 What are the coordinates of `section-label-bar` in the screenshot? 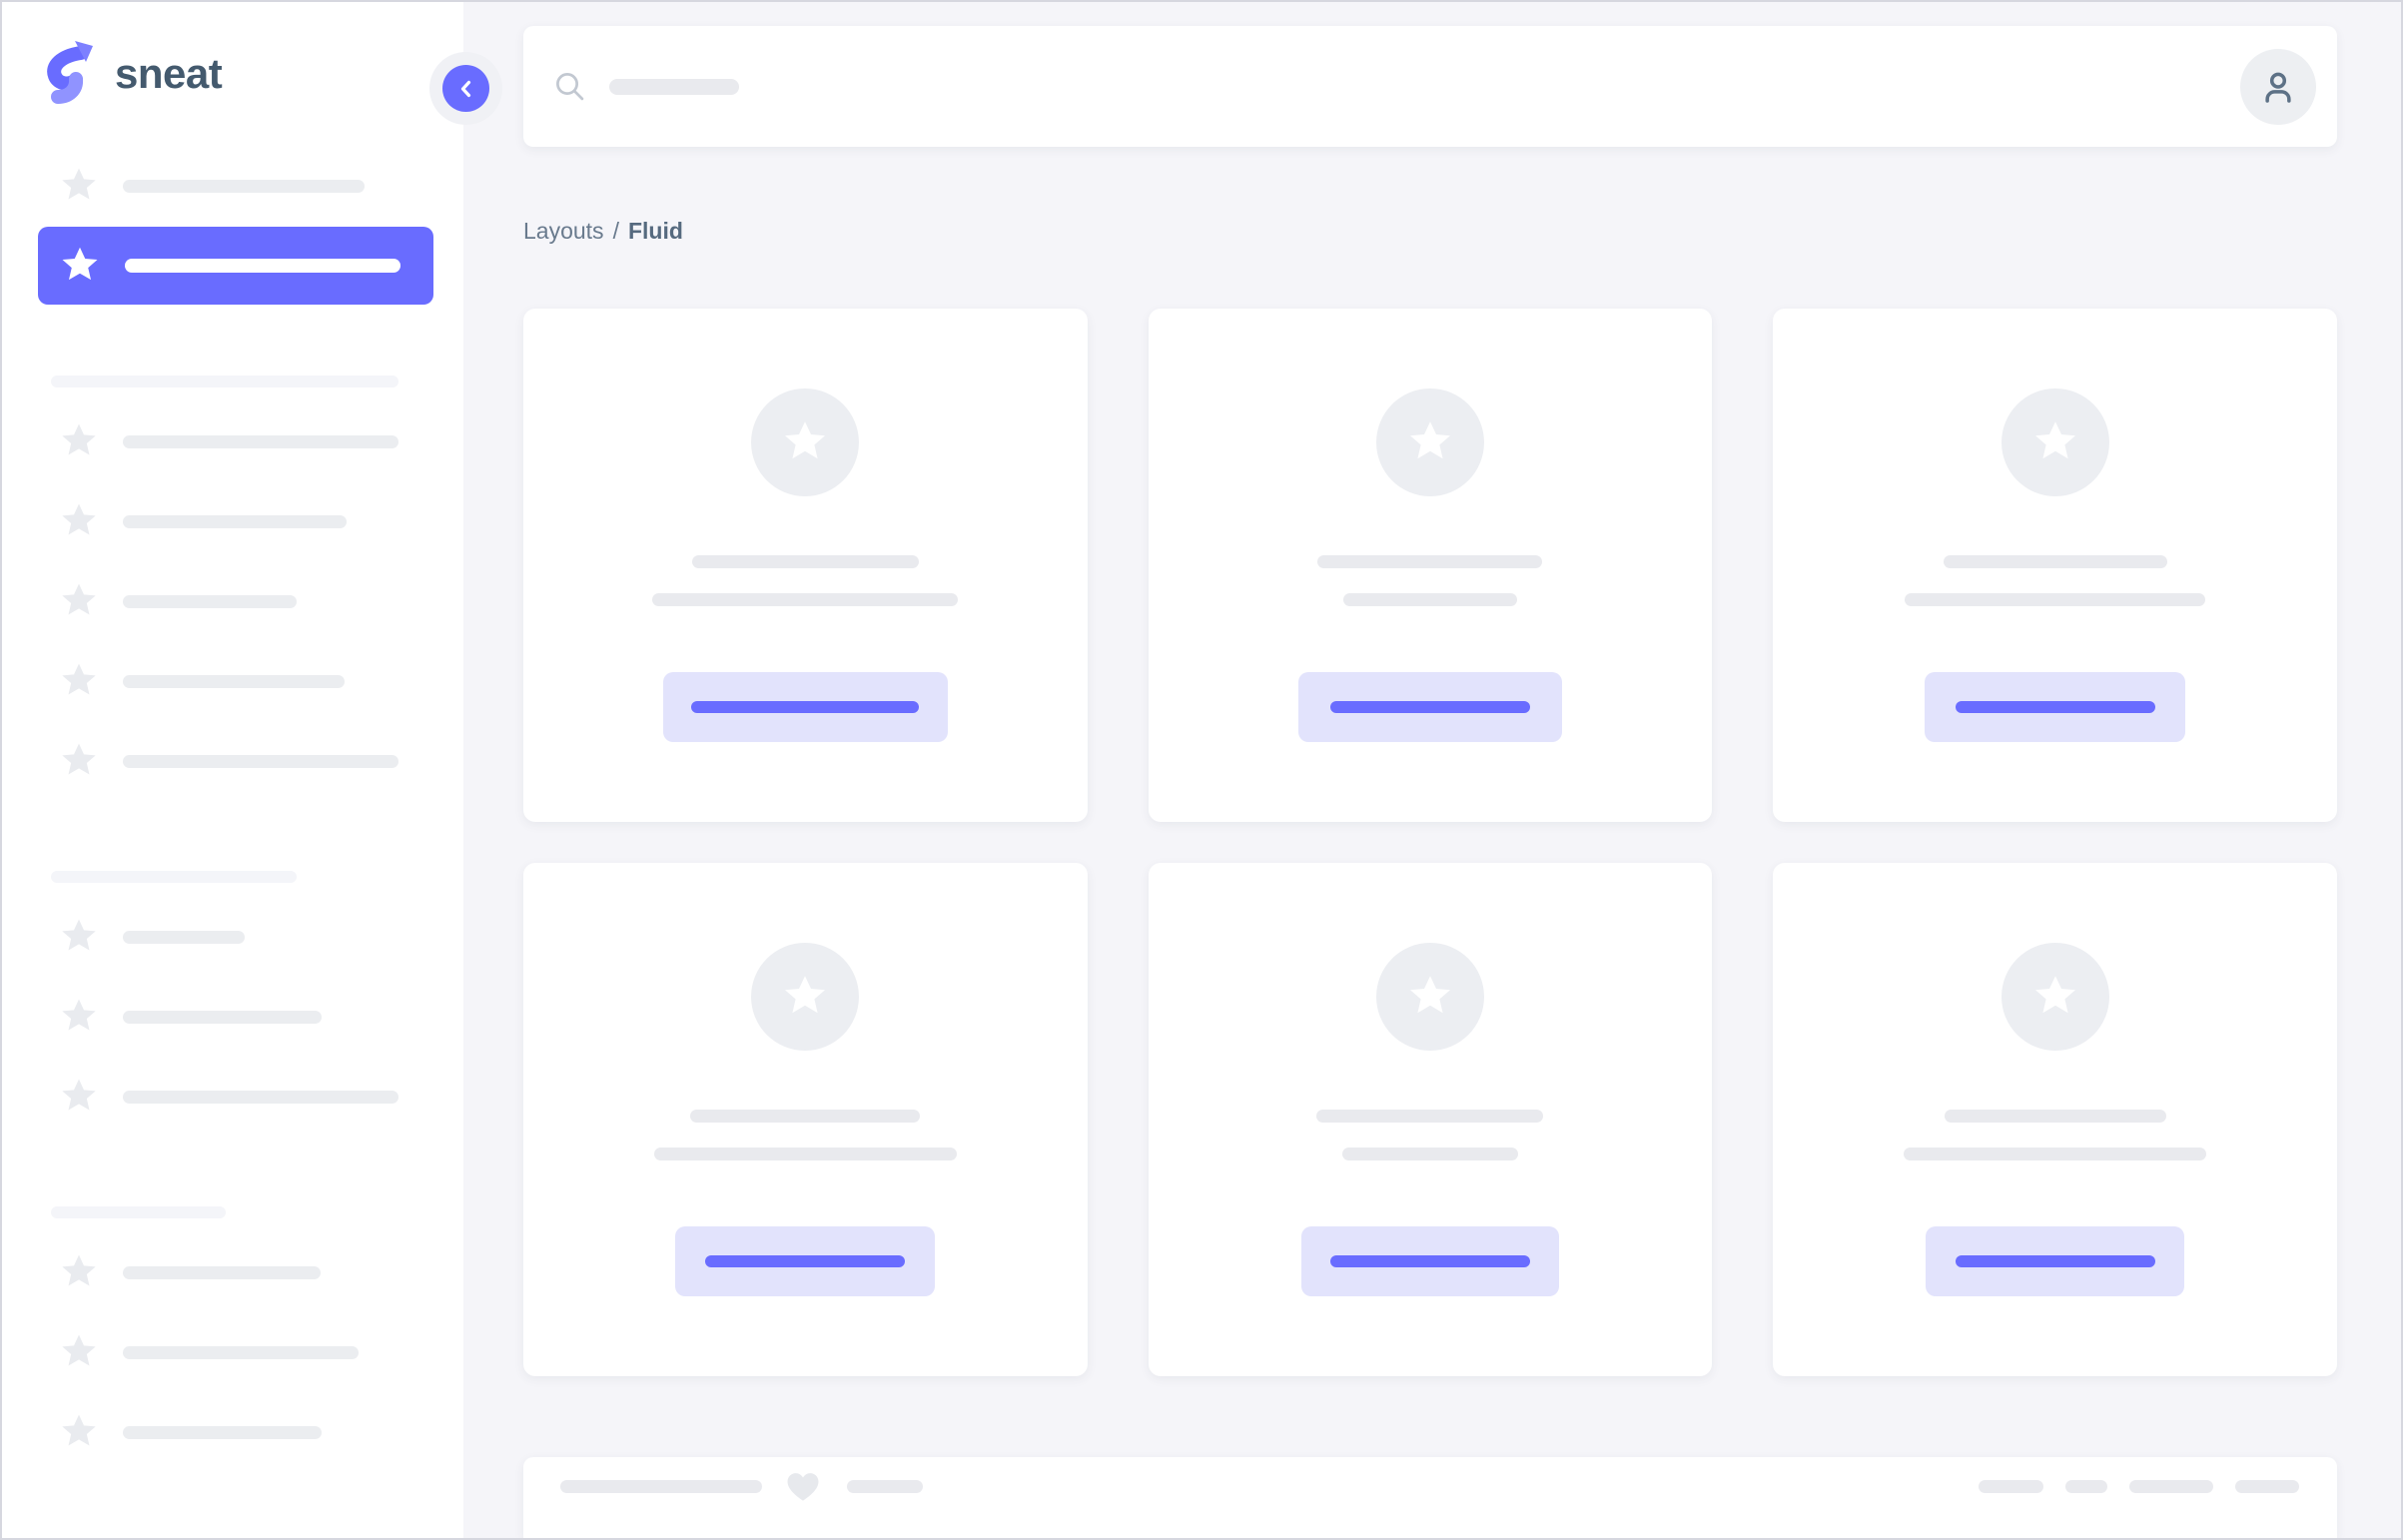 It's located at (225, 381).